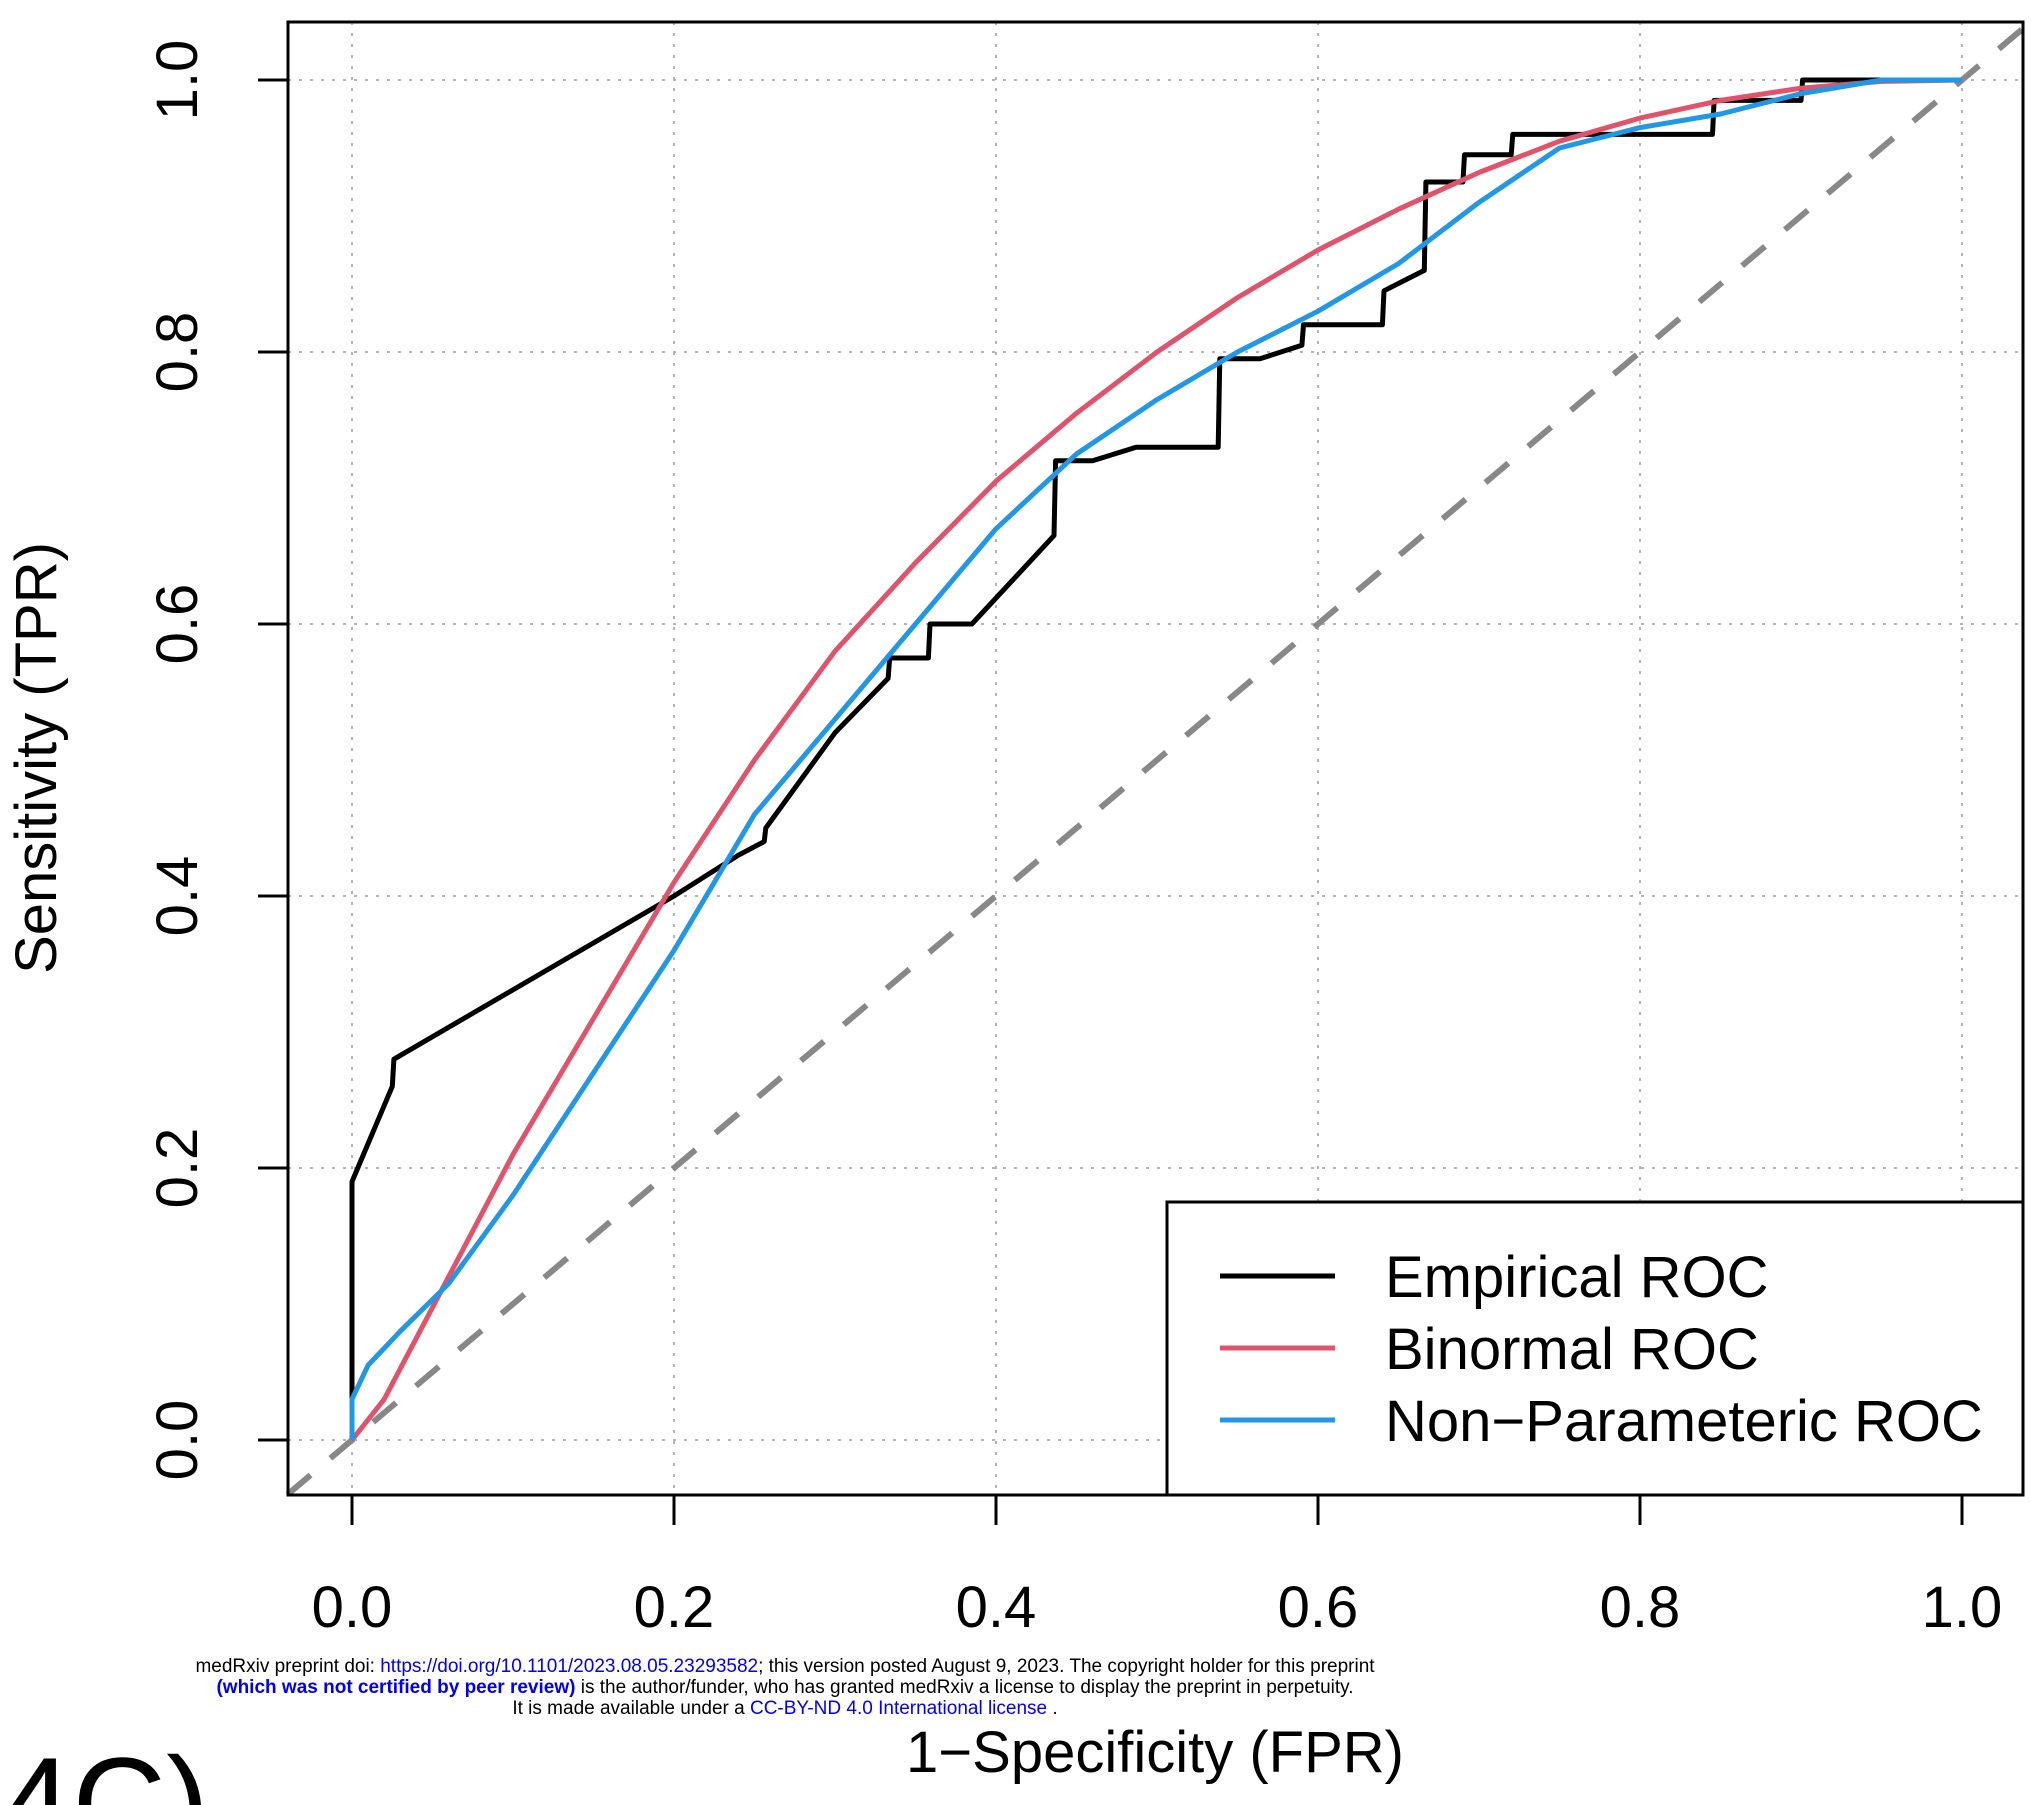  I want to click on x-axis: 0.0 0.2 0.4 0.6 0.8 1.0, so click(1157, 1566).